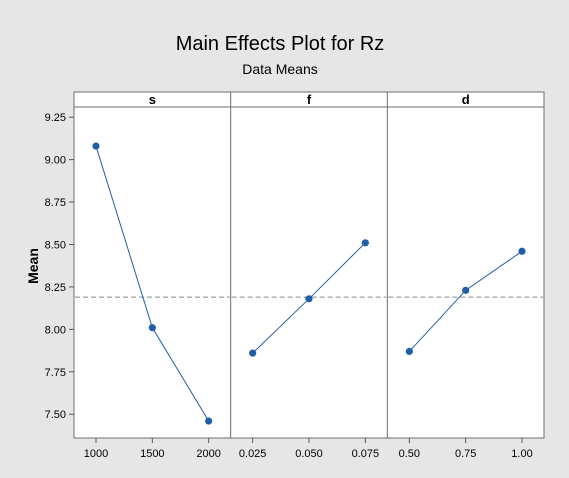 This screenshot has width=569, height=478. I want to click on x-tick-label-f-2: 0.075, so click(366, 454).